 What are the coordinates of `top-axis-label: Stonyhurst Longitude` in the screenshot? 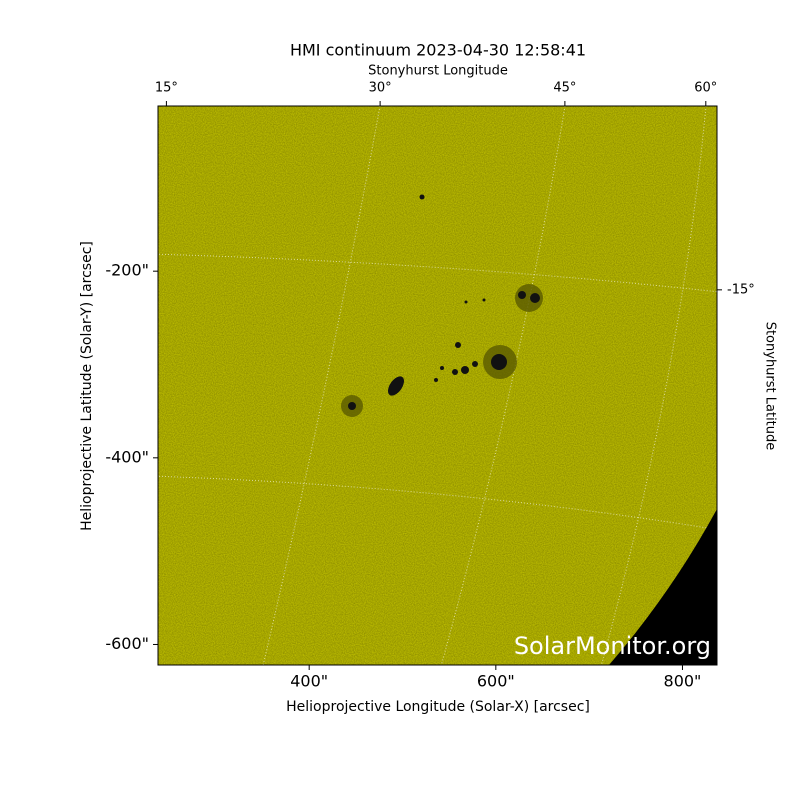 It's located at (438, 71).